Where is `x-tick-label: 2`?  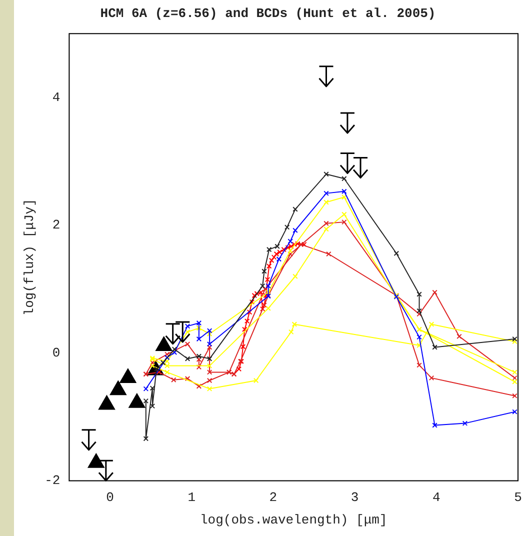
x-tick-label: 2 is located at coordinates (273, 498).